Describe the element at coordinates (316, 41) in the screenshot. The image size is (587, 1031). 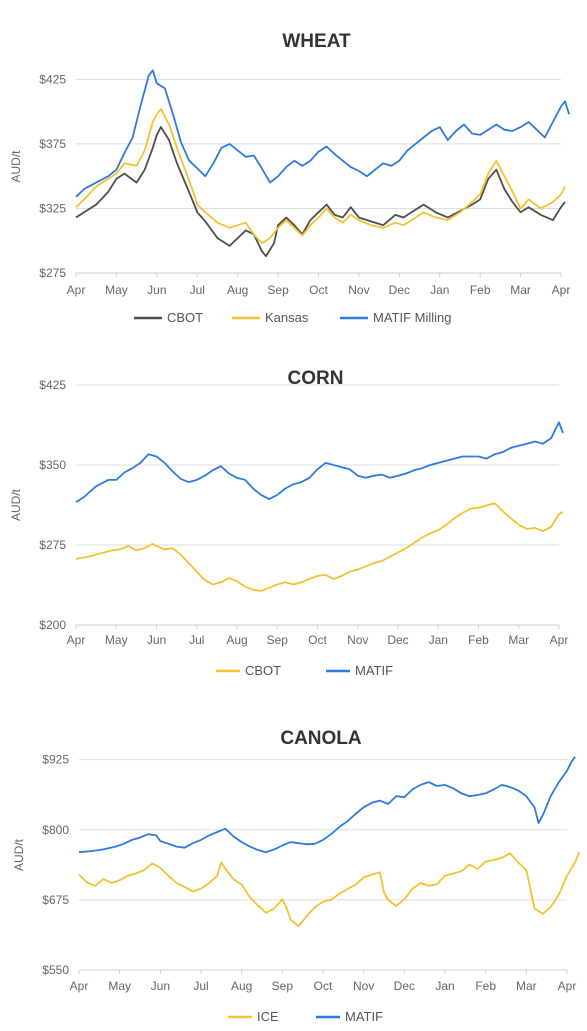
I see `chart-title: WHEAT` at that location.